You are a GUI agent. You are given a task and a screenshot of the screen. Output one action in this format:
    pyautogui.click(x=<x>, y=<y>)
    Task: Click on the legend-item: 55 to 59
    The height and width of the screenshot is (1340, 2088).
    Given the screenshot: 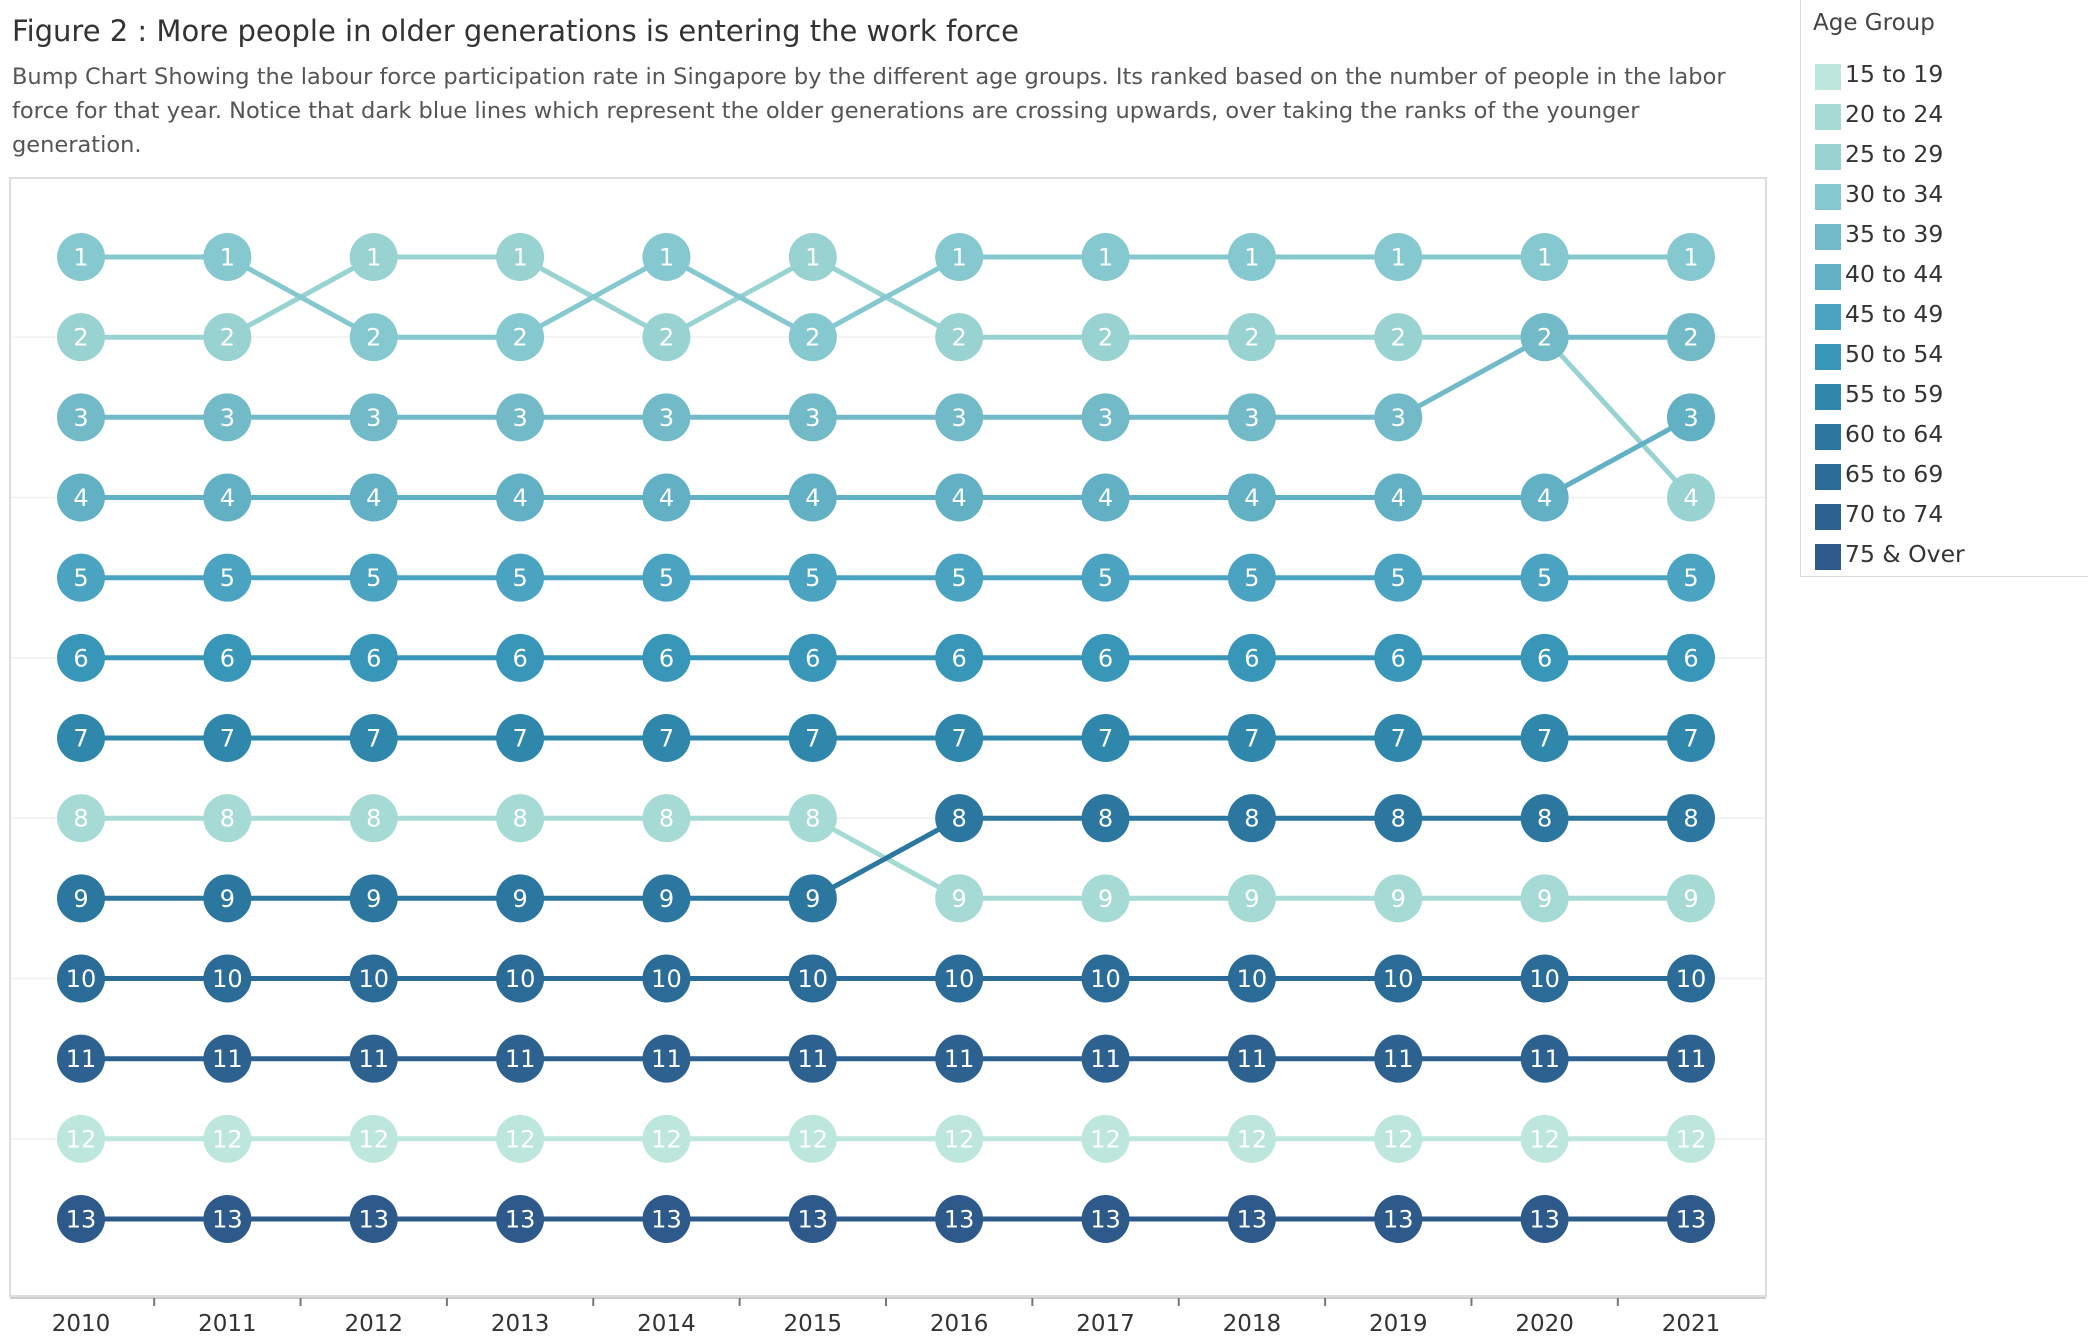 What is the action you would take?
    pyautogui.click(x=1944, y=396)
    